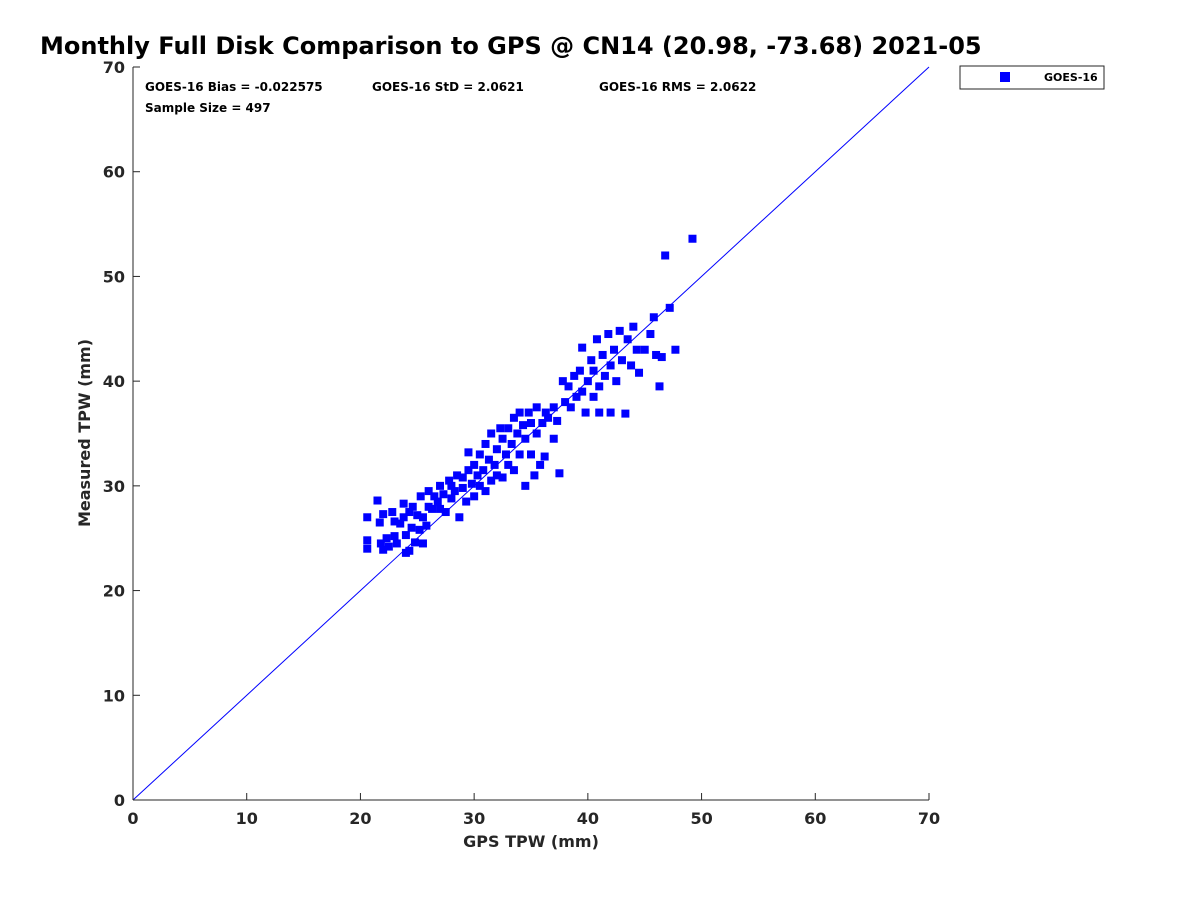 Image resolution: width=1200 pixels, height=900 pixels. Describe the element at coordinates (677, 87) in the screenshot. I see `rms-annotation: GOES-16 RMS = 2.0622` at that location.